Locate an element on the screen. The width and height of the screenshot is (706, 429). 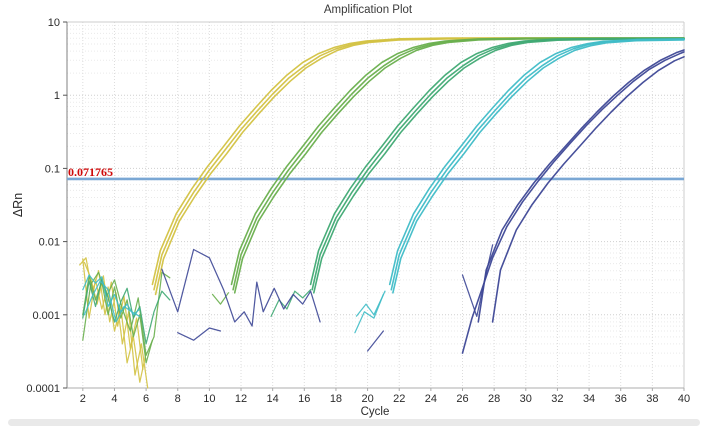
x-tick-label: 38 is located at coordinates (652, 399).